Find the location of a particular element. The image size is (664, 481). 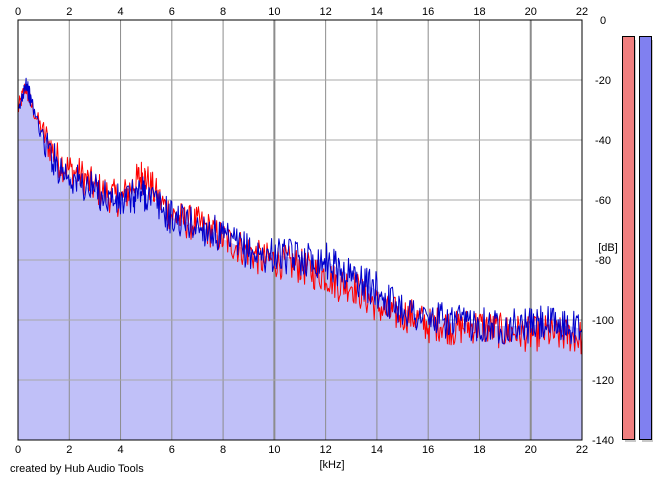

x-tick-label: 22 is located at coordinates (582, 12).